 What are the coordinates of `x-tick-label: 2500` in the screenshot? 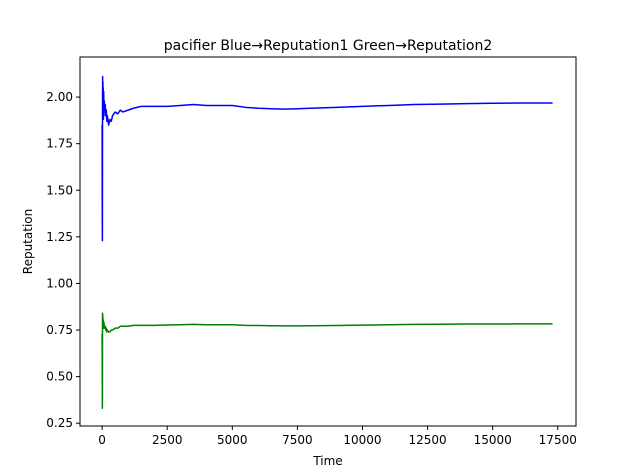 It's located at (167, 440).